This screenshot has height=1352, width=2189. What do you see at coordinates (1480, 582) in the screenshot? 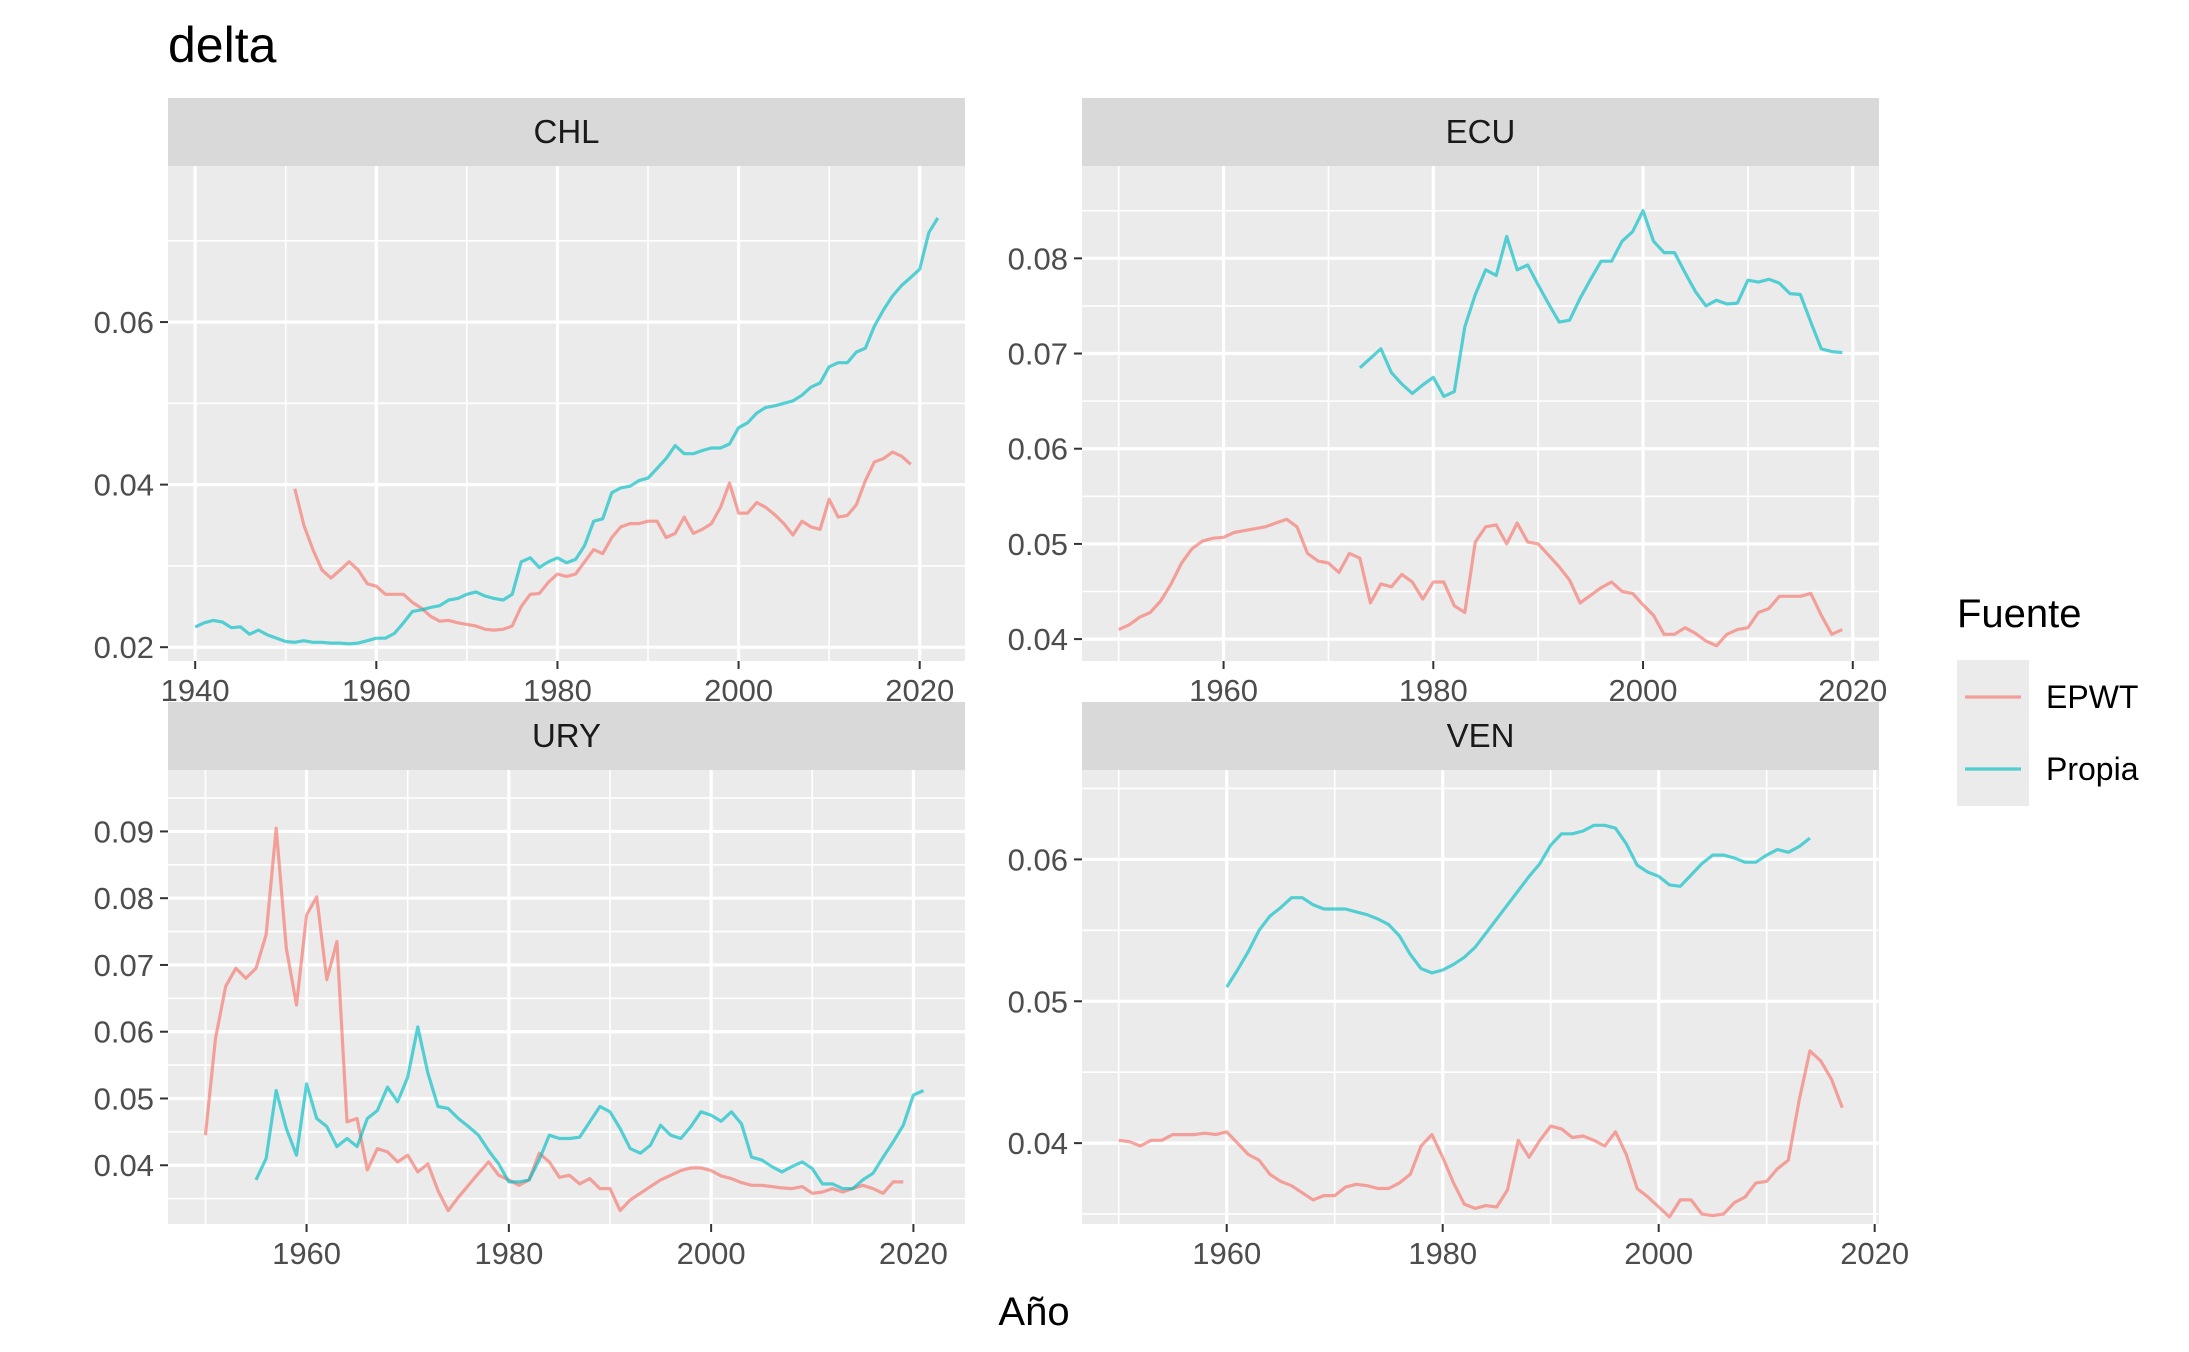
I see `series-line-epwt-ecu` at bounding box center [1480, 582].